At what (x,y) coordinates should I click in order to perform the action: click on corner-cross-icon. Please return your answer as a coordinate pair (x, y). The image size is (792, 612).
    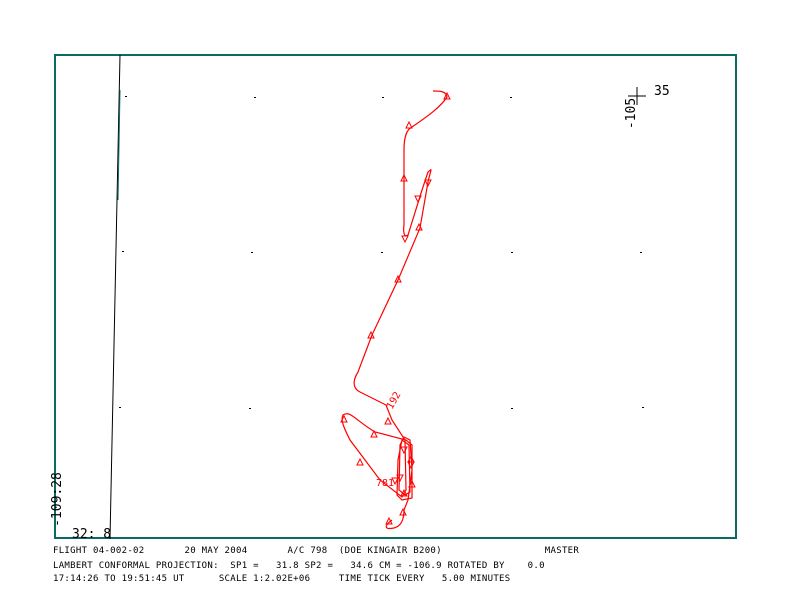
    Looking at the image, I should click on (637, 96).